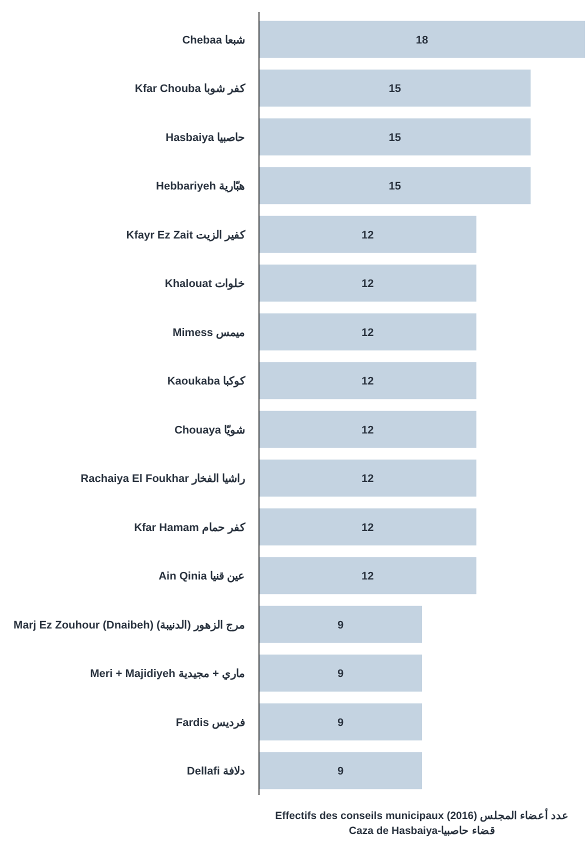 This screenshot has width=586, height=842. What do you see at coordinates (213, 40) in the screenshot?
I see `y-tick-label: Chebaa شبعا` at bounding box center [213, 40].